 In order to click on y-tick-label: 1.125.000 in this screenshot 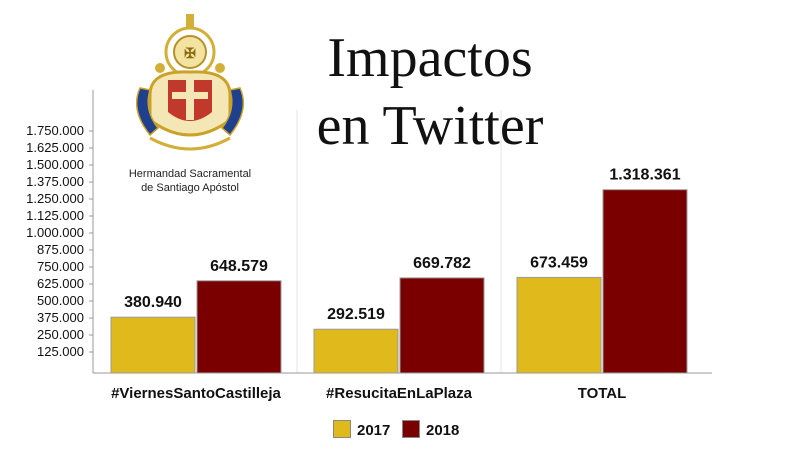, I will do `click(55, 215)`.